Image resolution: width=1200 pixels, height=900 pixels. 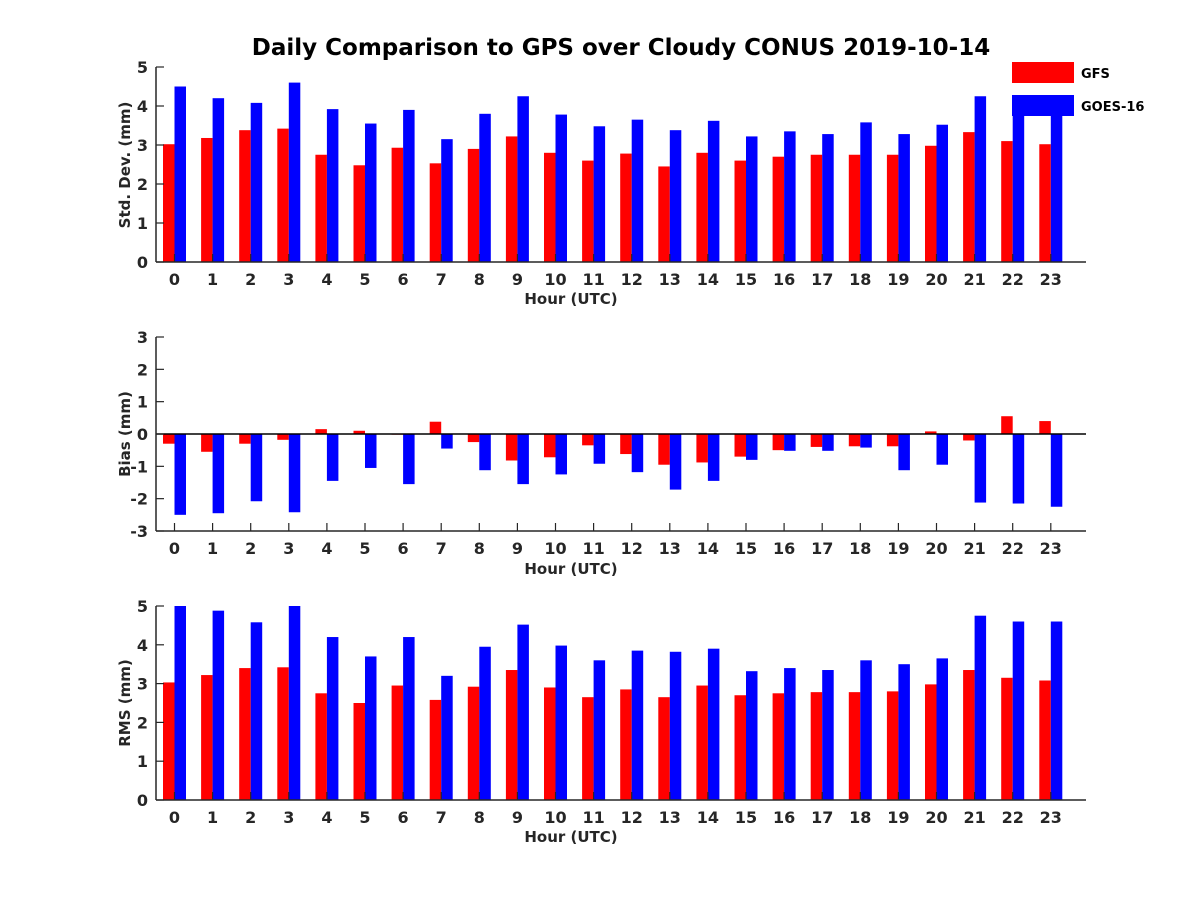 I want to click on y-axis-title: Bias (mm), so click(x=125, y=434).